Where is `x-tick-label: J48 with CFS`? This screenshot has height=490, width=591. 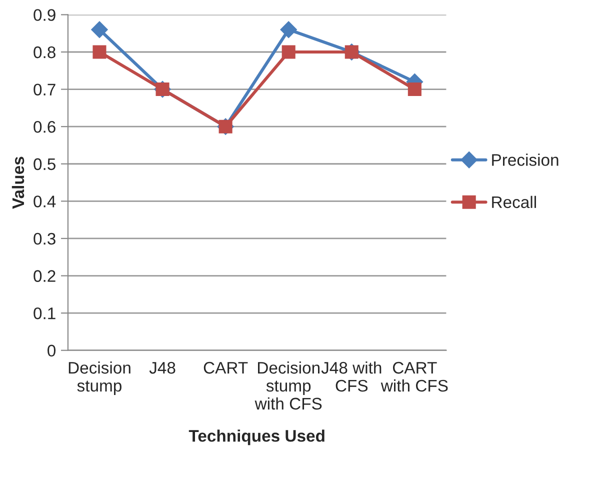 x-tick-label: J48 with CFS is located at coordinates (351, 376).